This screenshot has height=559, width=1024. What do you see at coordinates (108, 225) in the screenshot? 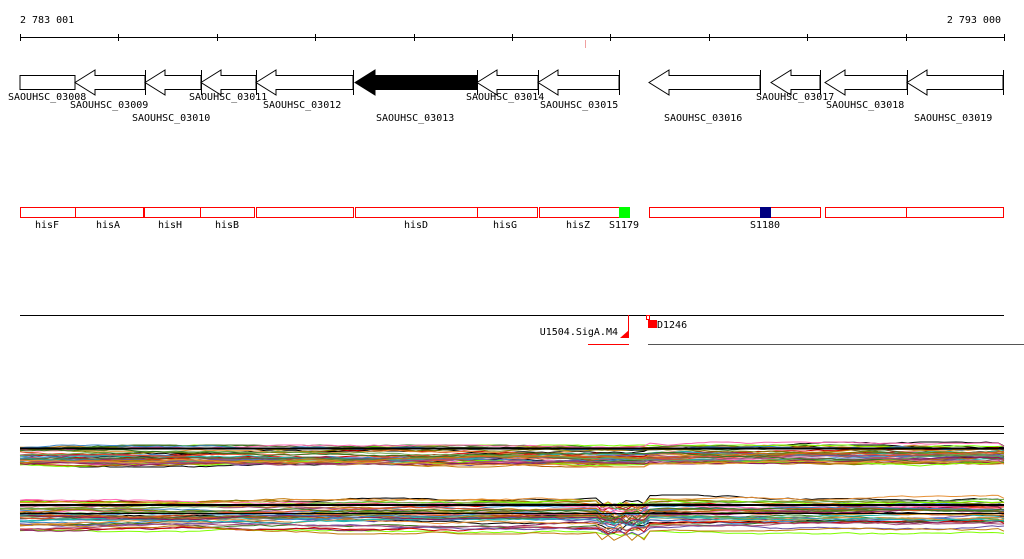
I see `feature-label: hisA` at bounding box center [108, 225].